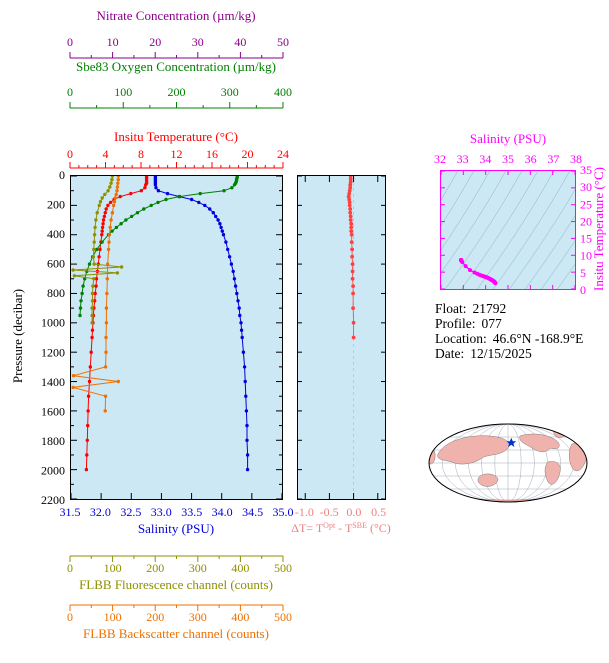  I want to click on ts-temperature-axis-title: Insitu Temperature (°C), so click(598, 229).